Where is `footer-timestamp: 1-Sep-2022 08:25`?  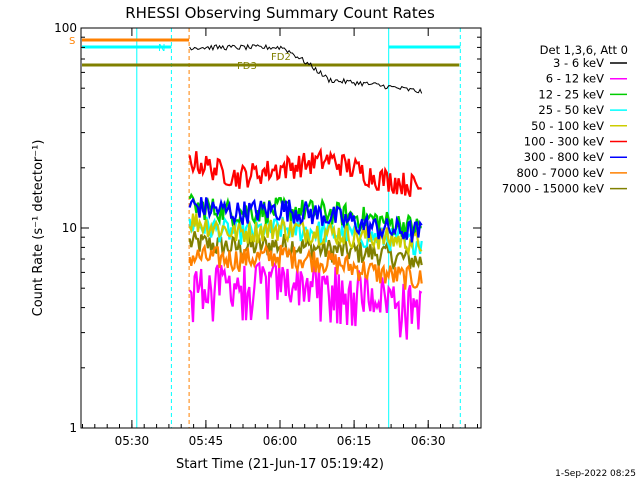 footer-timestamp: 1-Sep-2022 08:25 is located at coordinates (595, 474).